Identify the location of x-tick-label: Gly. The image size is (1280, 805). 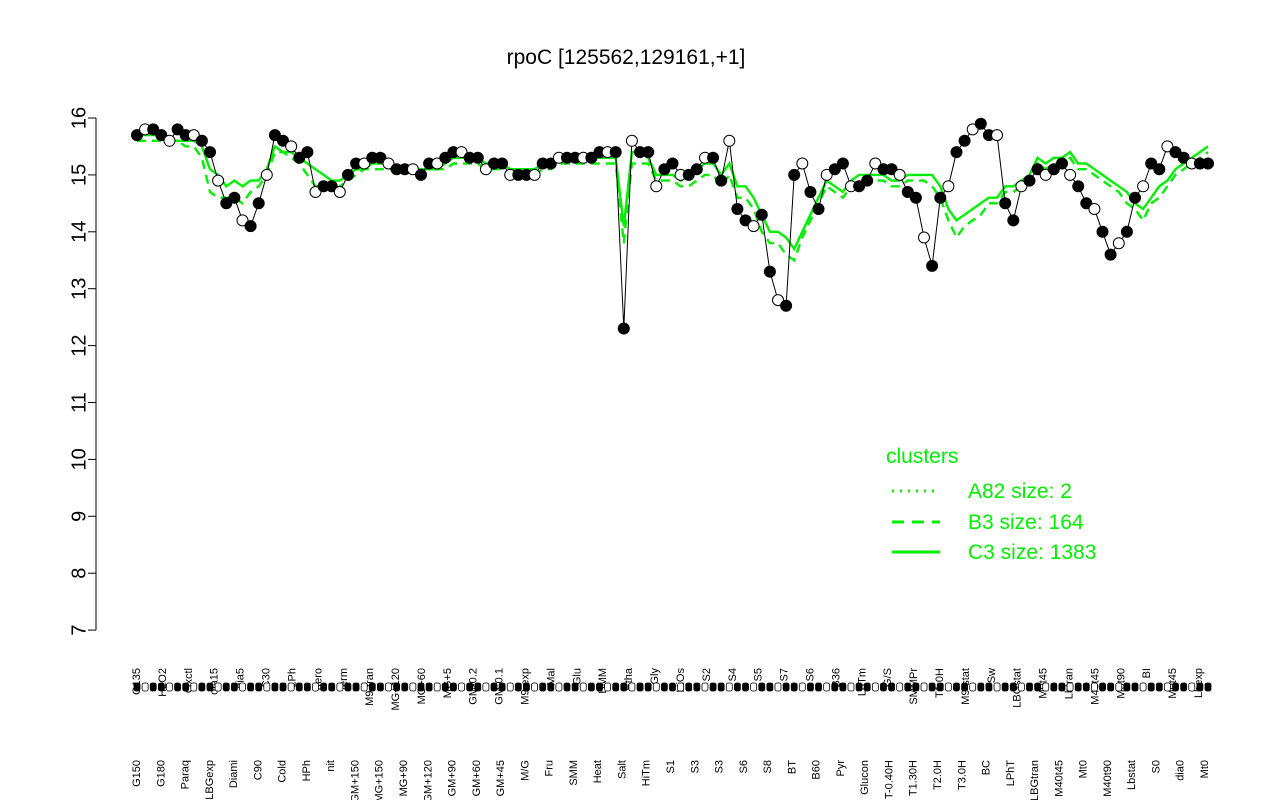
(655, 676).